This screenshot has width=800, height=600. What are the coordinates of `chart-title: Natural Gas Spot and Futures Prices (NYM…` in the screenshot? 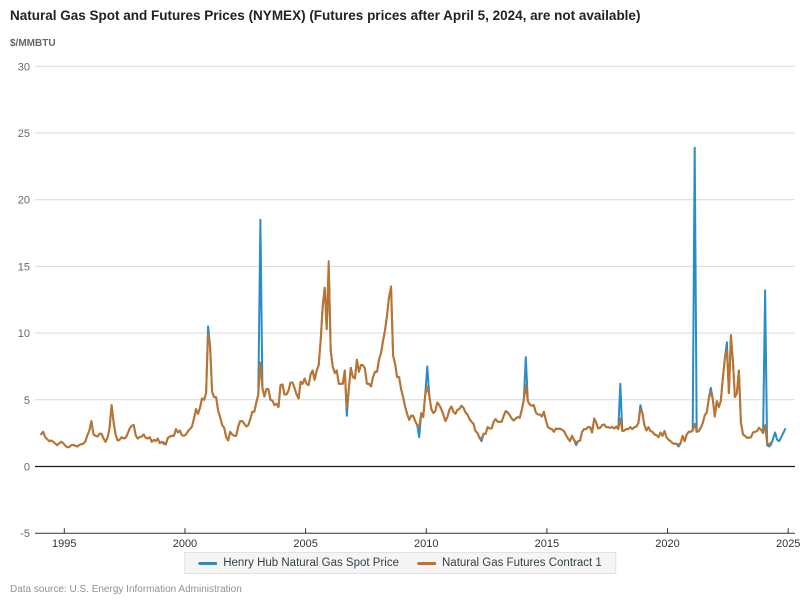 It's located at (325, 15).